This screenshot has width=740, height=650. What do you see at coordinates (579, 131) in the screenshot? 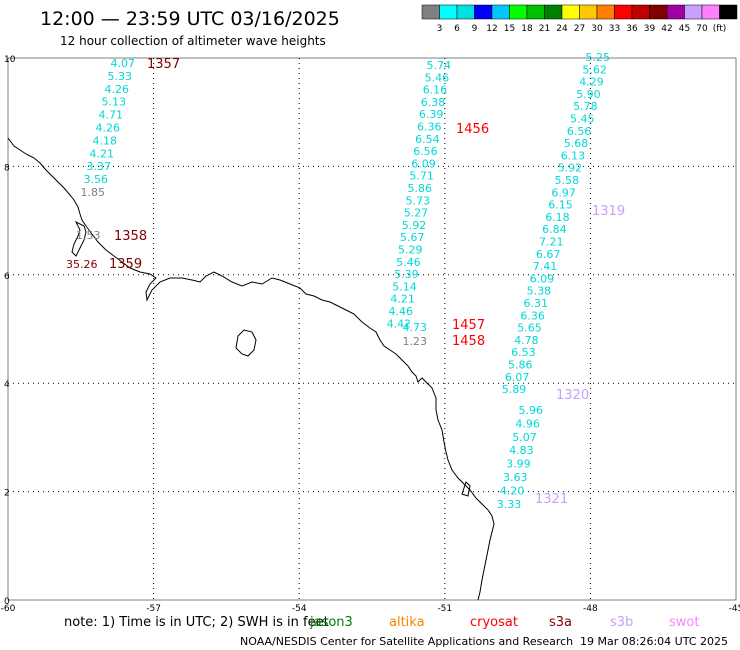
I see `wave-height-value: 6.56` at bounding box center [579, 131].